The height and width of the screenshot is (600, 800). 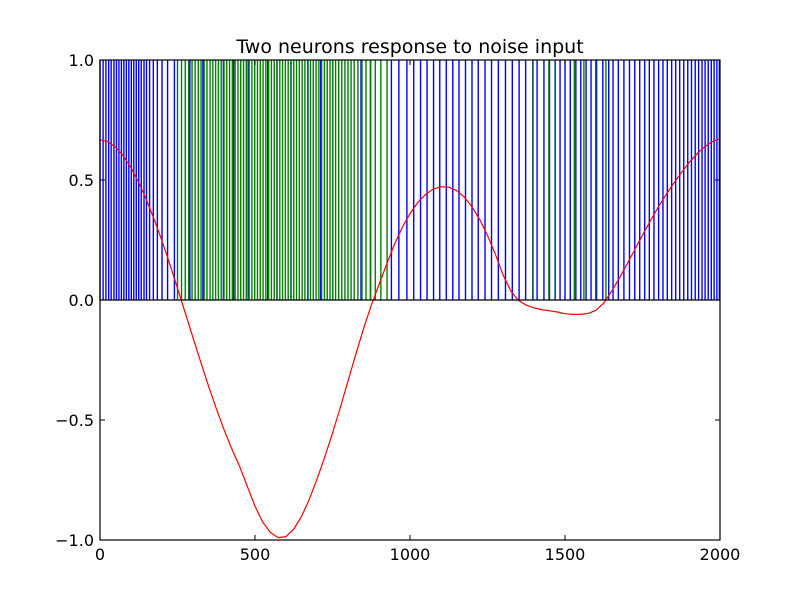 I want to click on y-tick-label-1: 0.5, so click(x=81, y=180).